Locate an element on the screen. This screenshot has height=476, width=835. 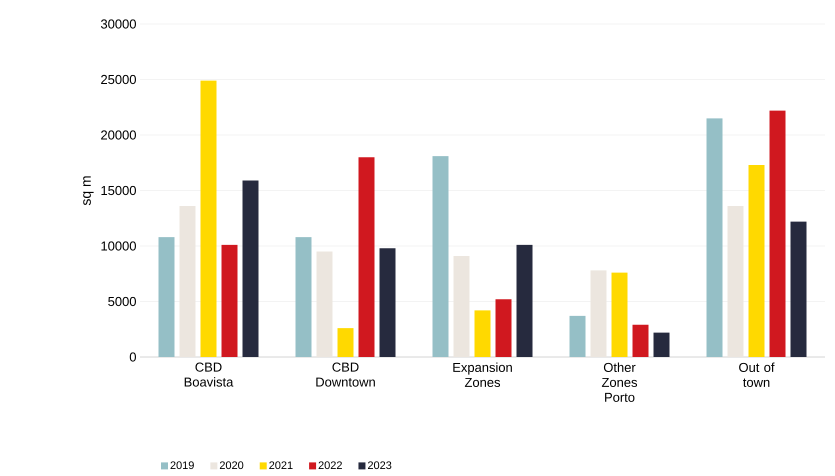
y-tick-label: 0 is located at coordinates (133, 357).